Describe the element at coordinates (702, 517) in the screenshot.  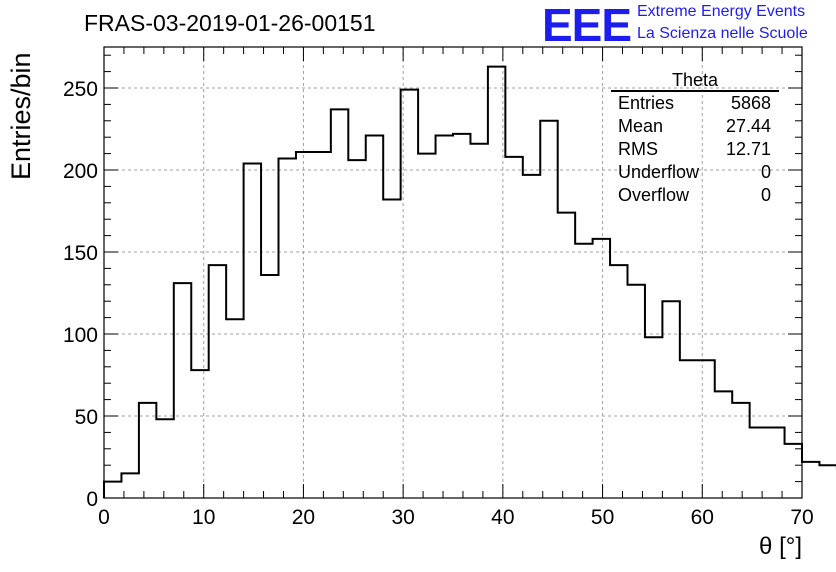
I see `x-tick-label: 60` at that location.